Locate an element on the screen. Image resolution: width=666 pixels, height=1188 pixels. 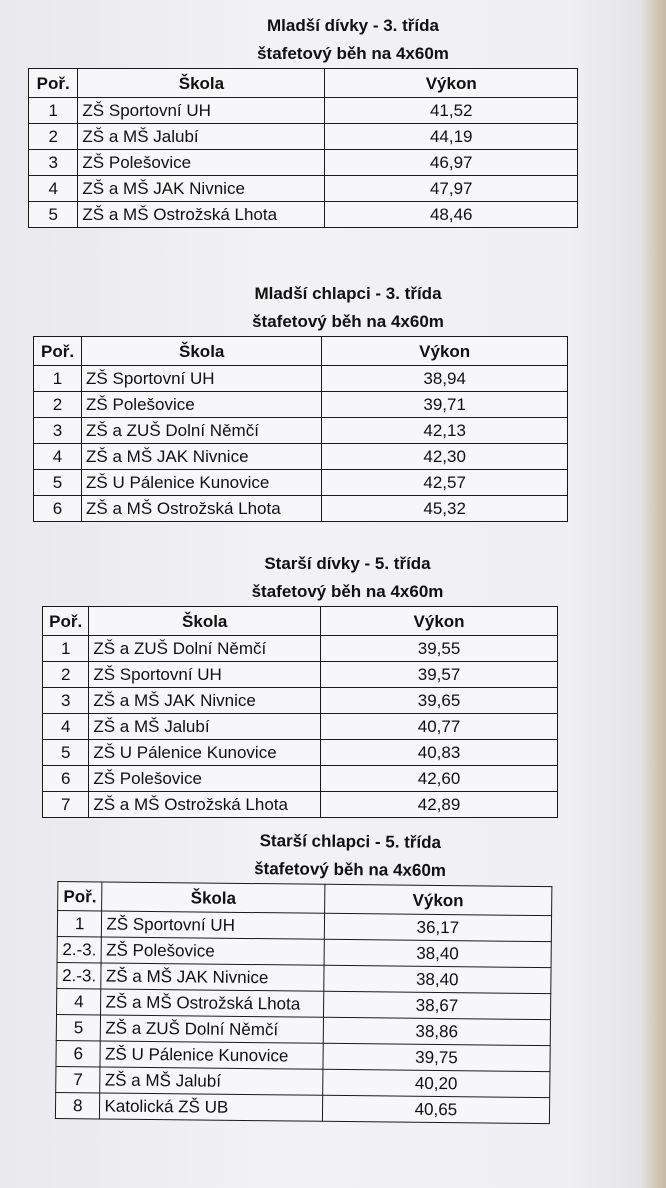
result-cell: 39,55 is located at coordinates (439, 648).